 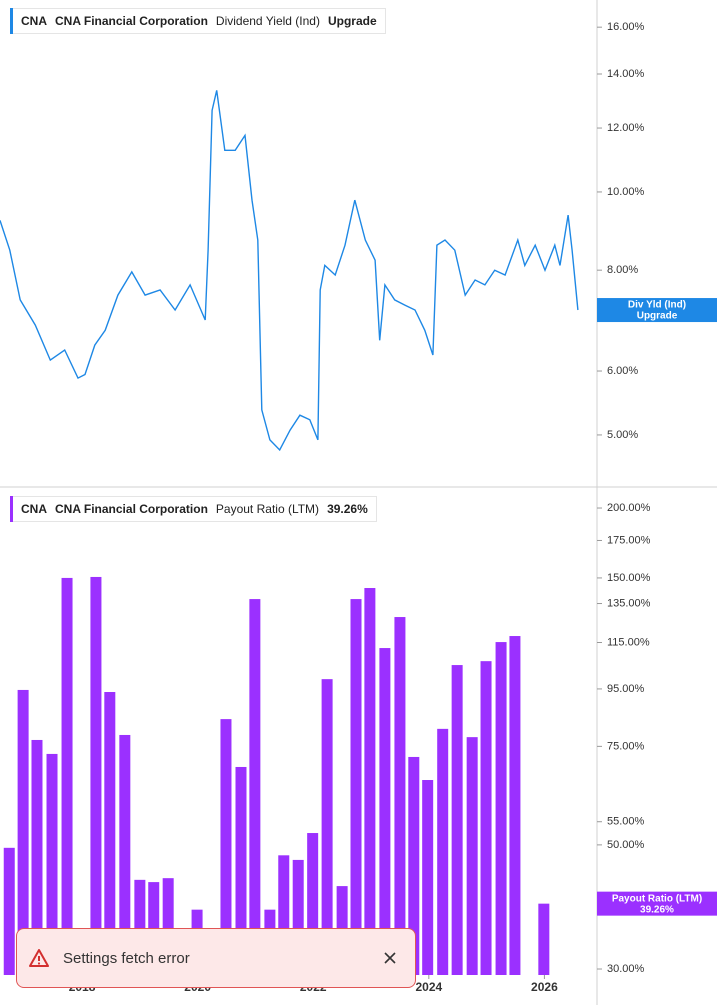 What do you see at coordinates (626, 74) in the screenshot?
I see `y-tick-label: 14.00%` at bounding box center [626, 74].